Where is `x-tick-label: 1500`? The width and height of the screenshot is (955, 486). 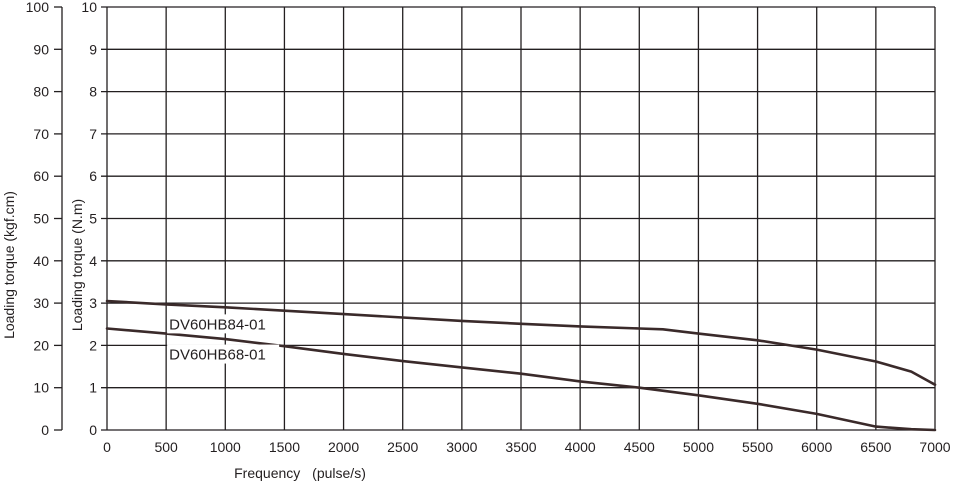
x-tick-label: 1500 is located at coordinates (284, 447).